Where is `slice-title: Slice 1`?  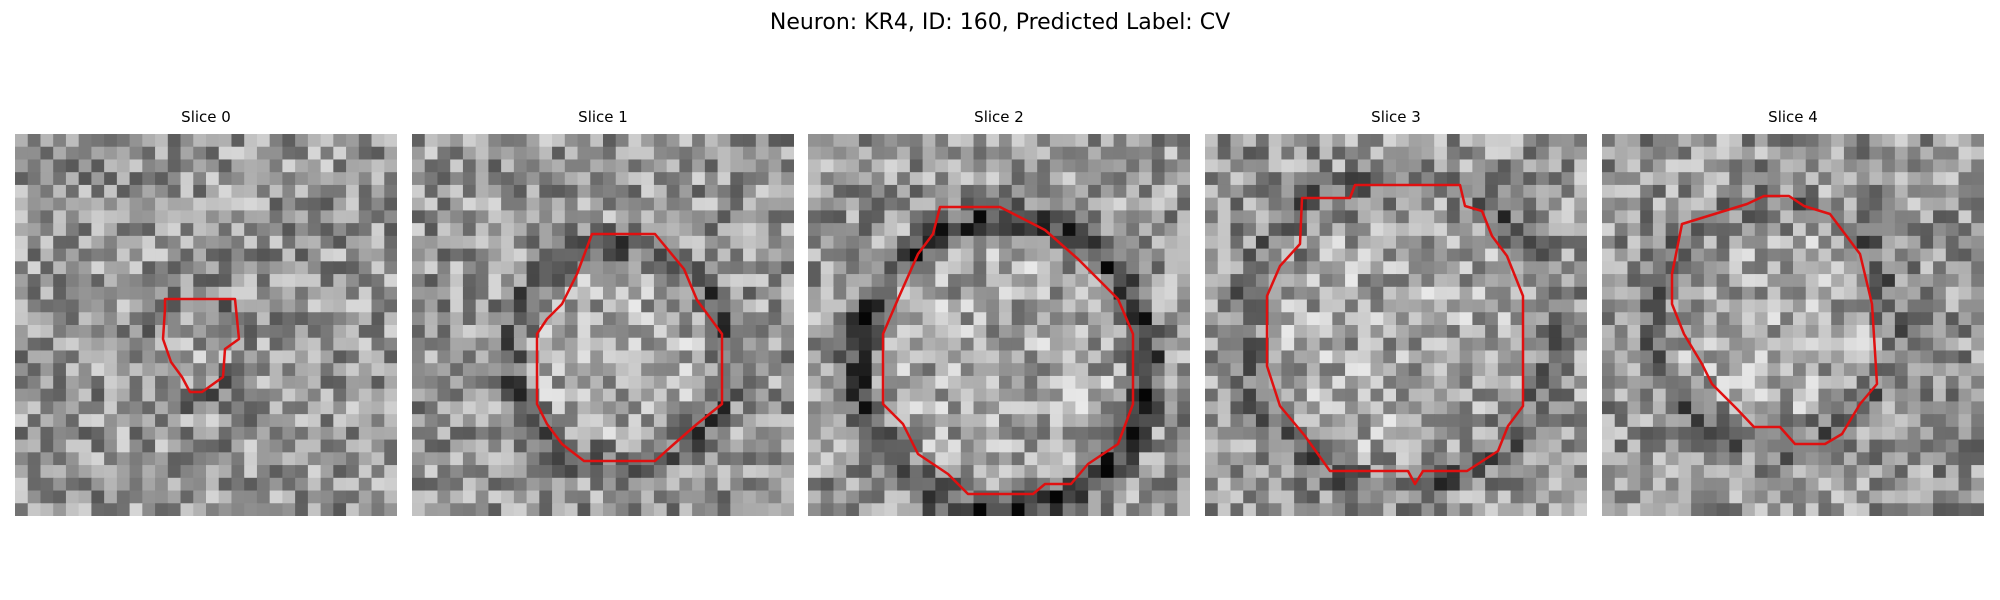 slice-title: Slice 1 is located at coordinates (603, 117).